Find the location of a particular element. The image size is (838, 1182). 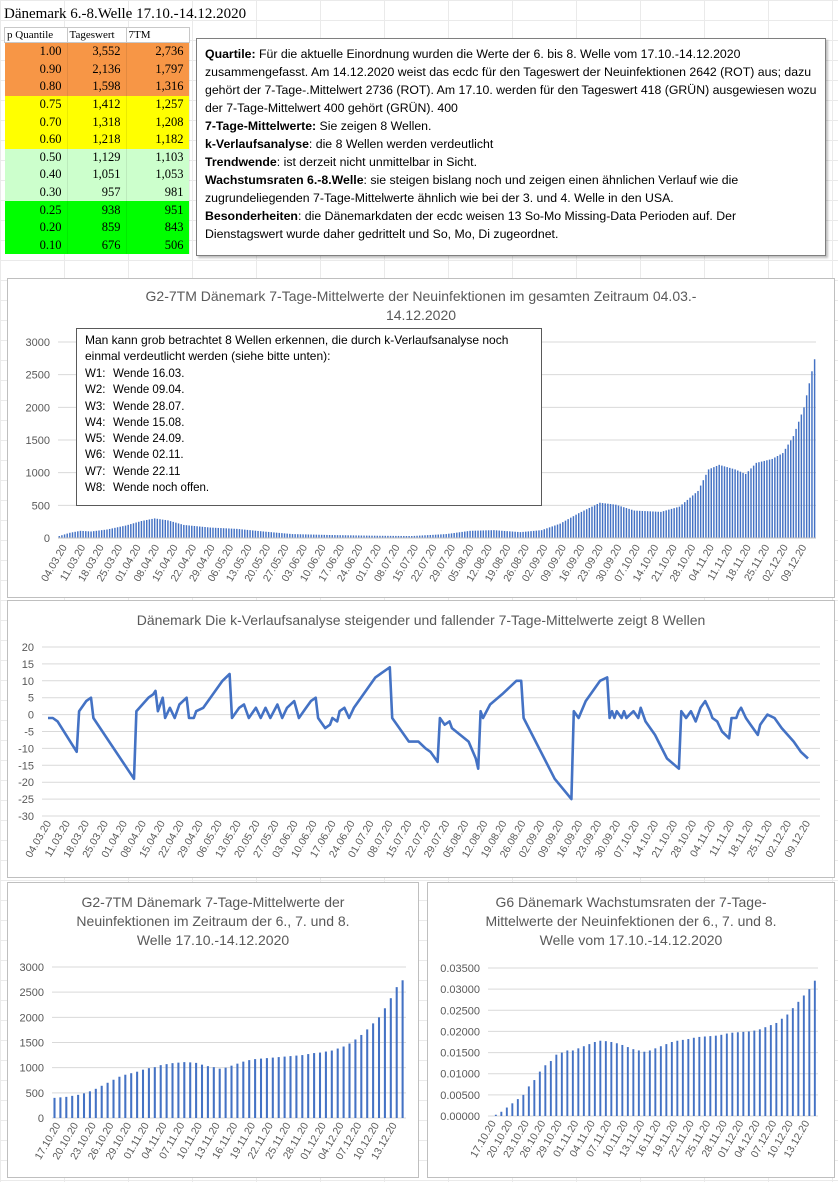

kverlauf-y-tick-label: 15 is located at coordinates (28, 665).